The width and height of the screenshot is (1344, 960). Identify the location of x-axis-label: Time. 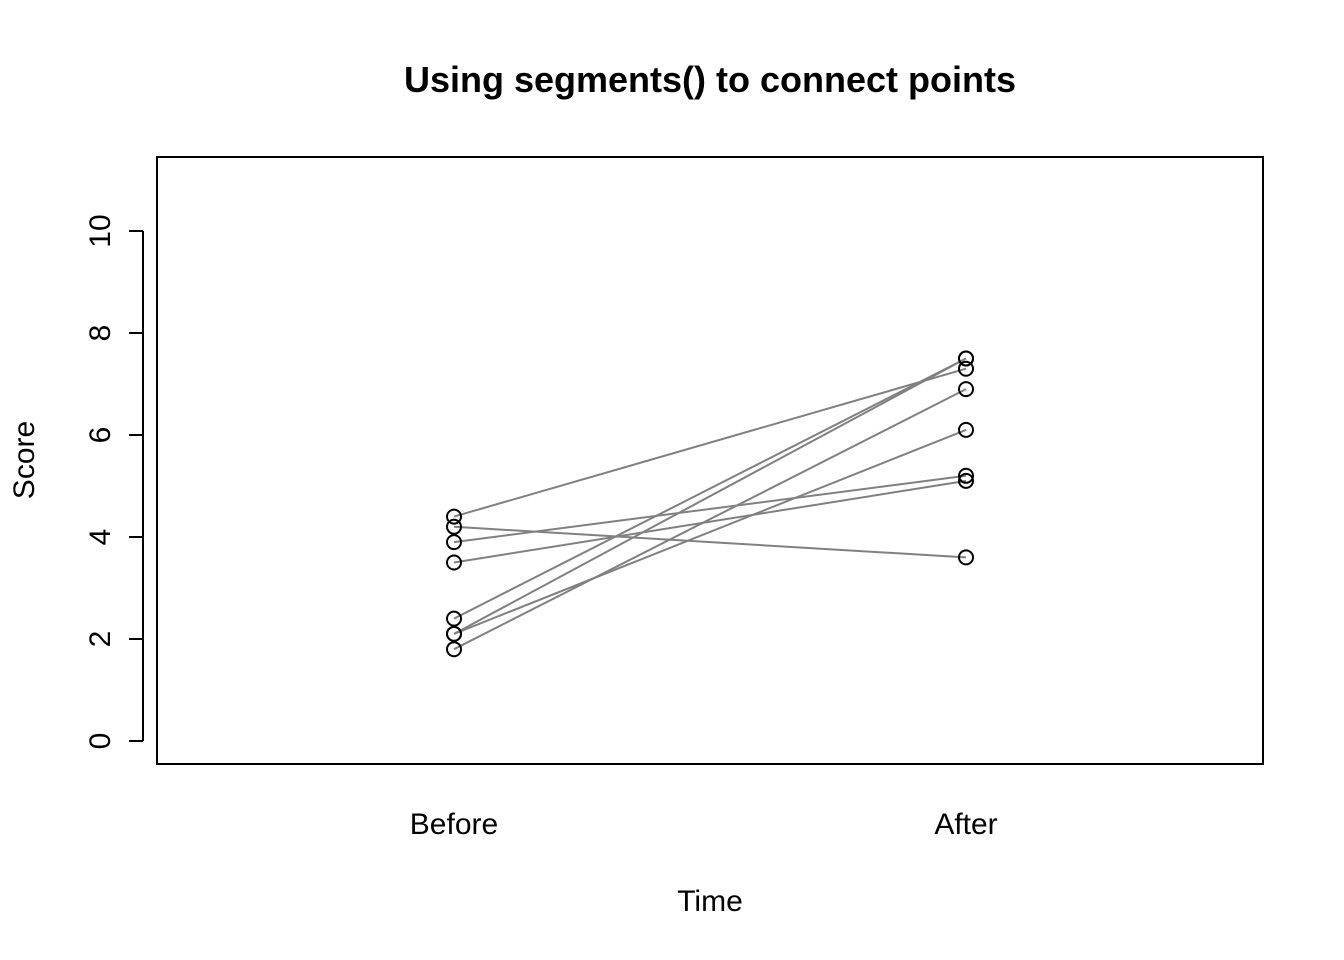
(710, 901).